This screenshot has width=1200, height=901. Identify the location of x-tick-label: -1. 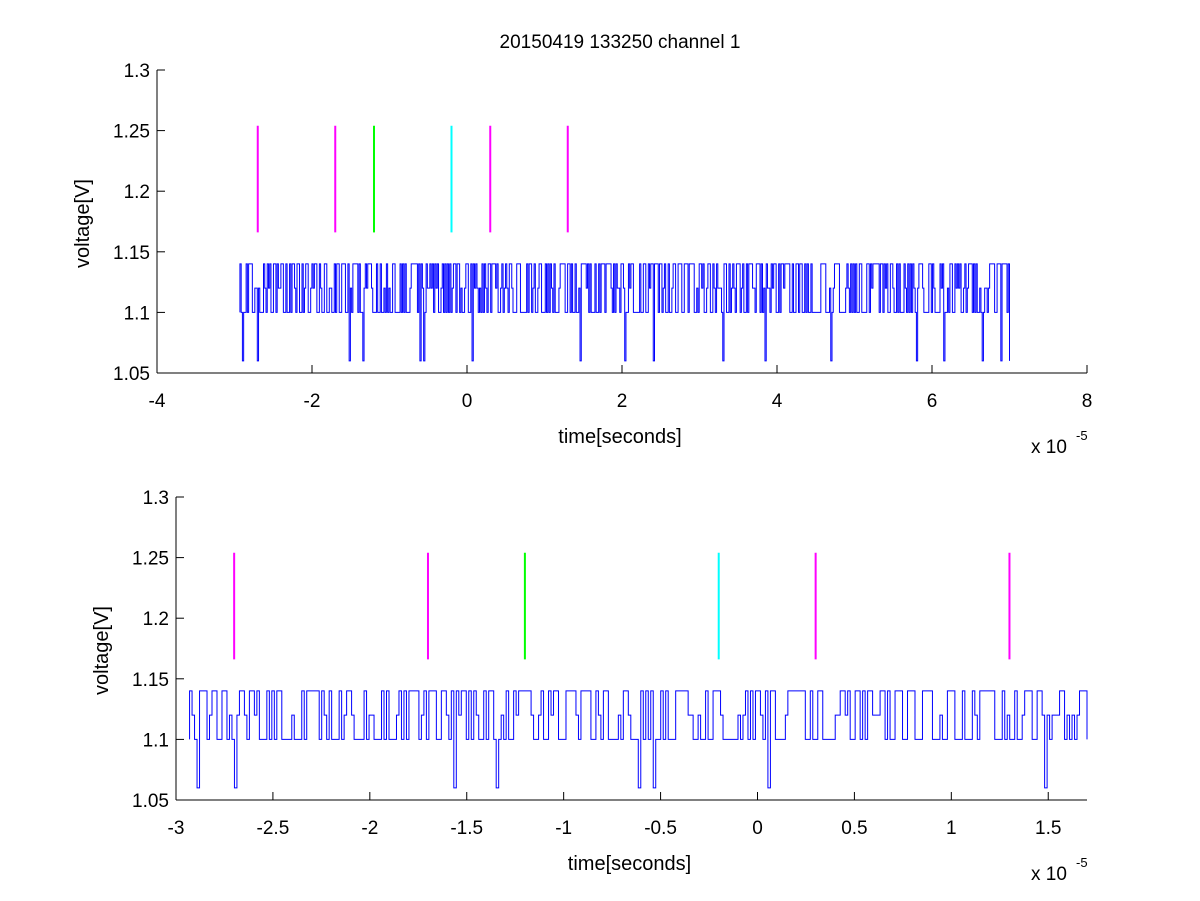
(563, 828).